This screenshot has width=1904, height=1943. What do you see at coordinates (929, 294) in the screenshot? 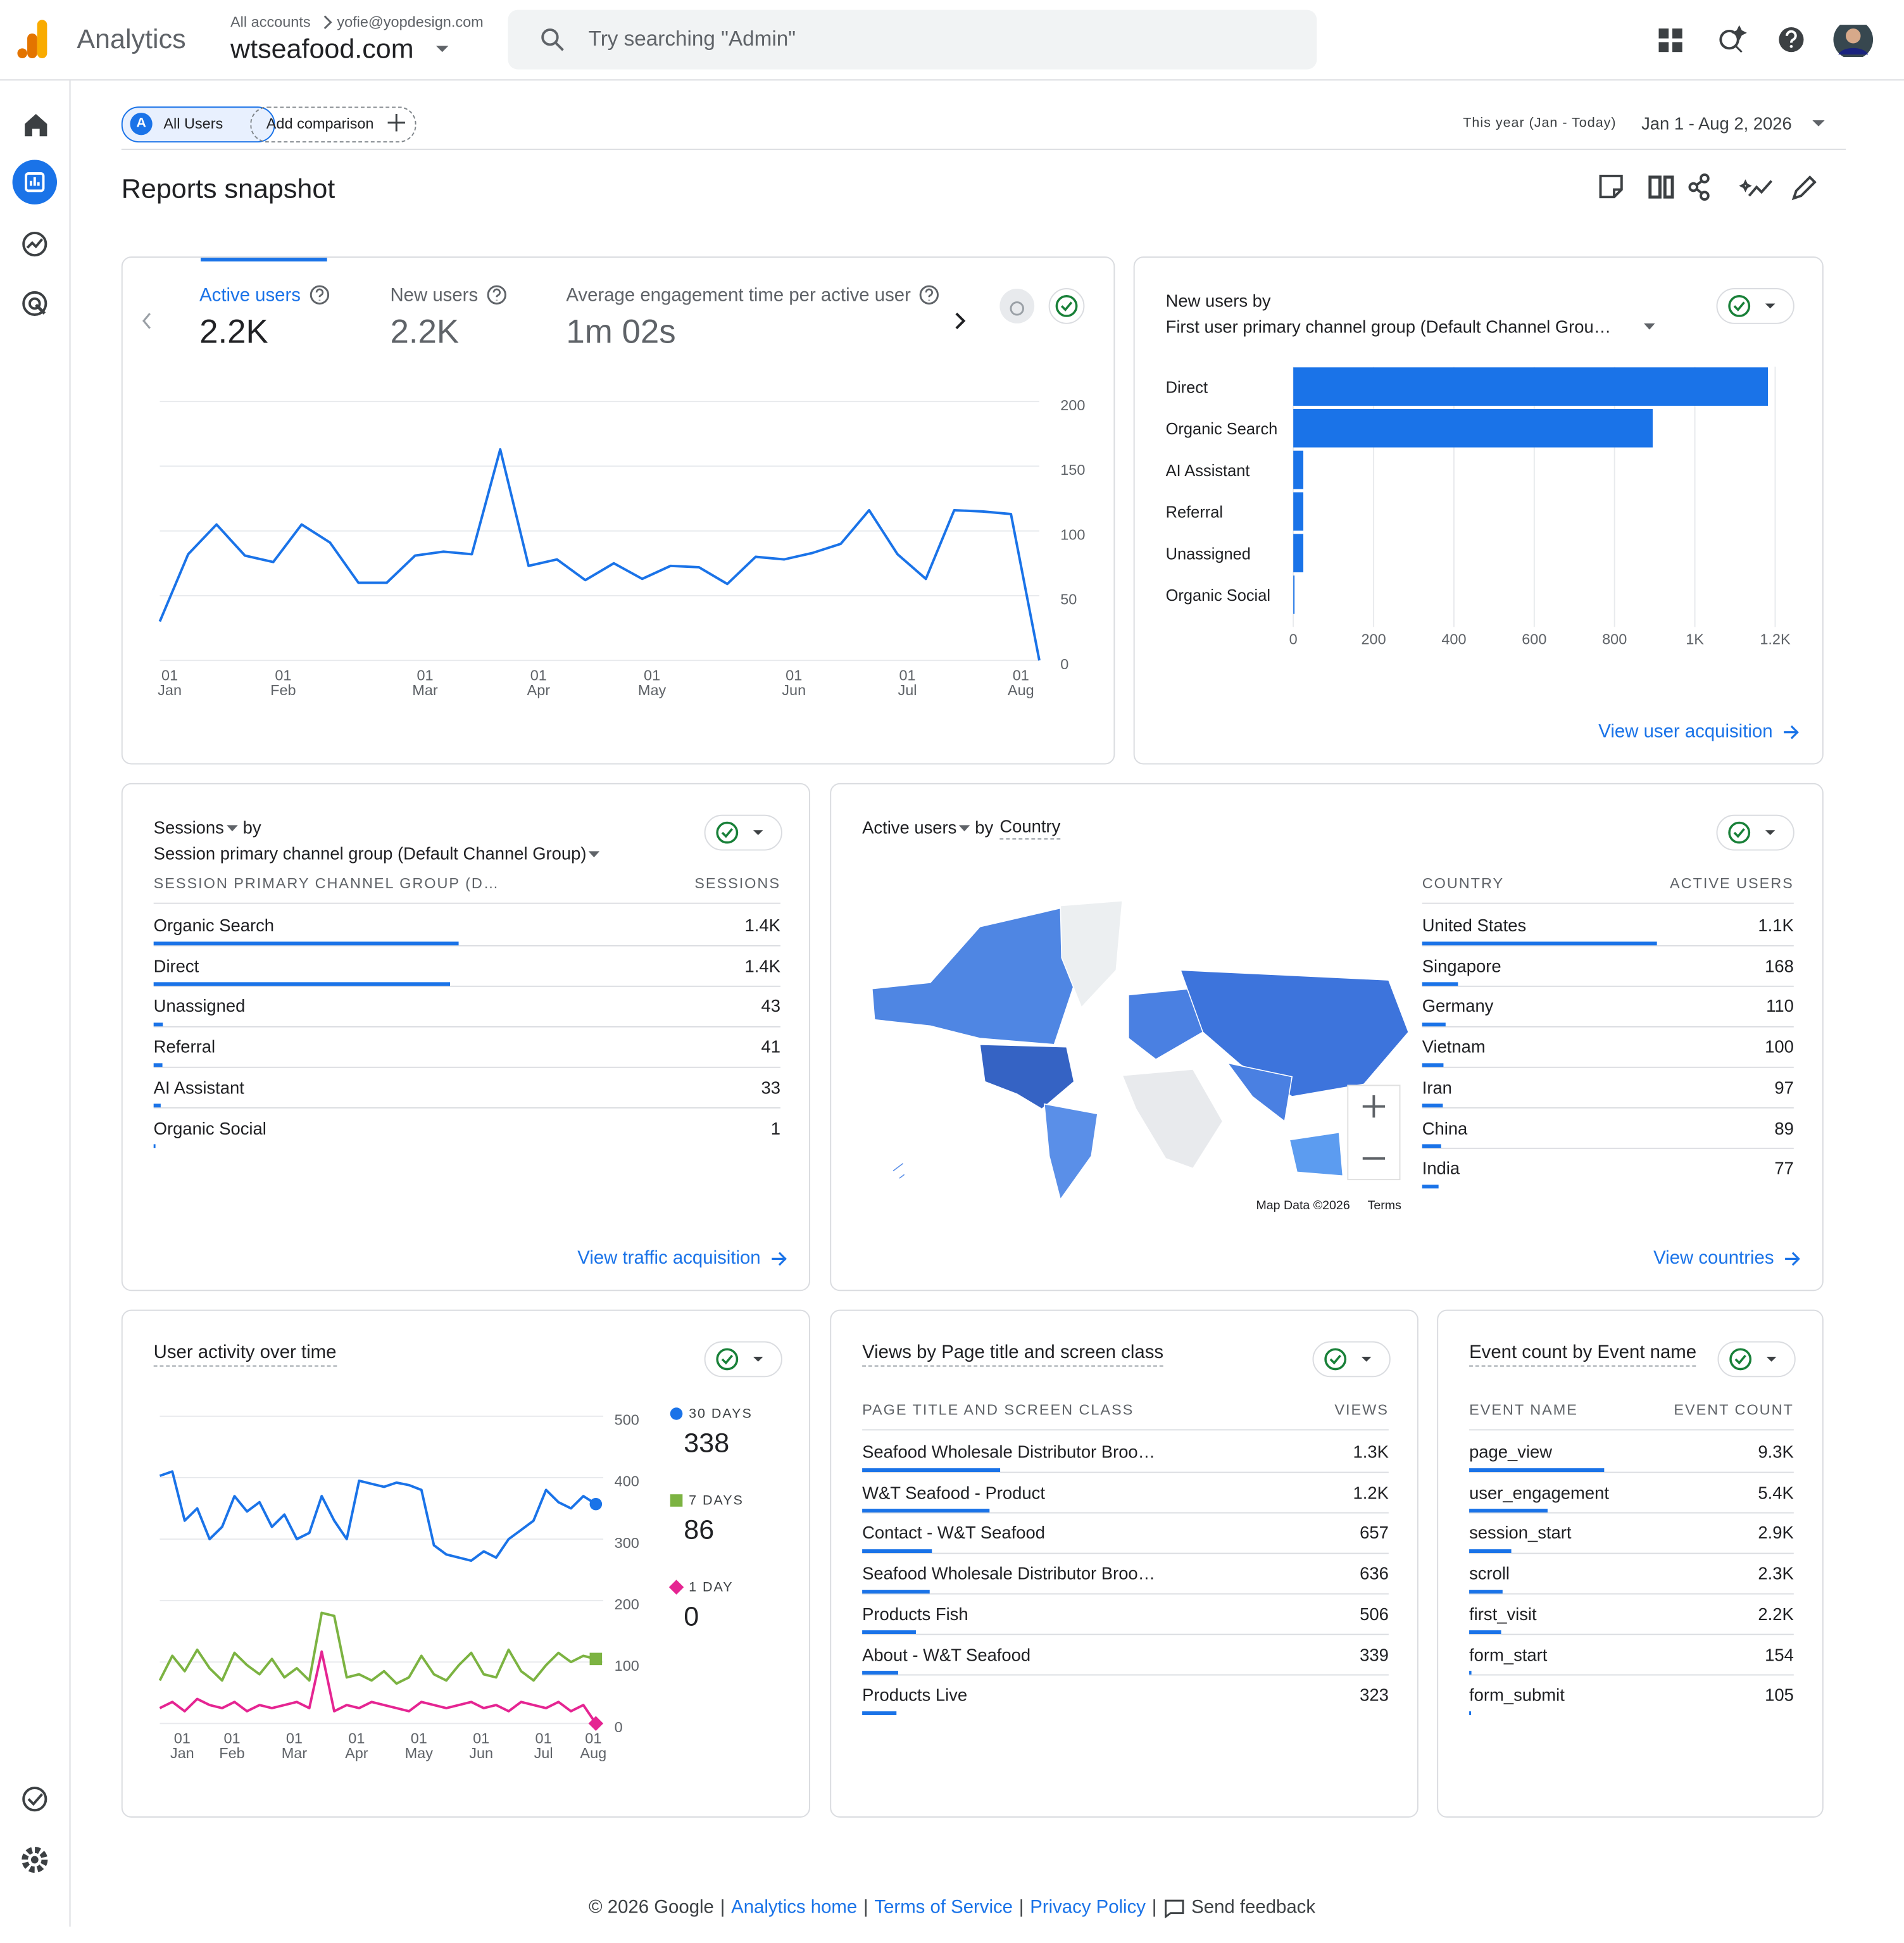
I see `help-mark` at bounding box center [929, 294].